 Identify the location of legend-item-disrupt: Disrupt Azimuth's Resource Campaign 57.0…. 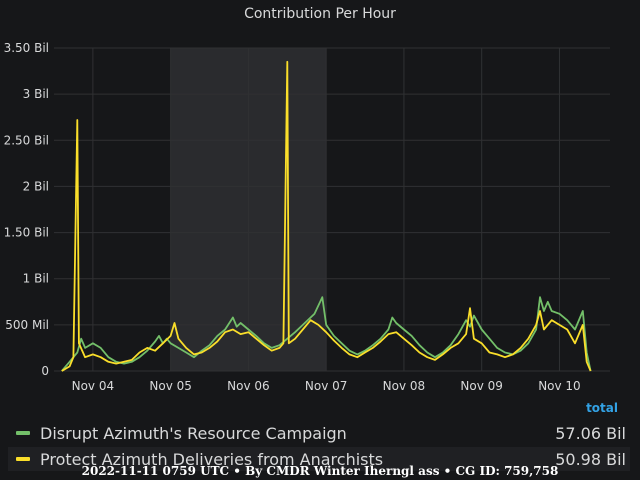
(319, 433).